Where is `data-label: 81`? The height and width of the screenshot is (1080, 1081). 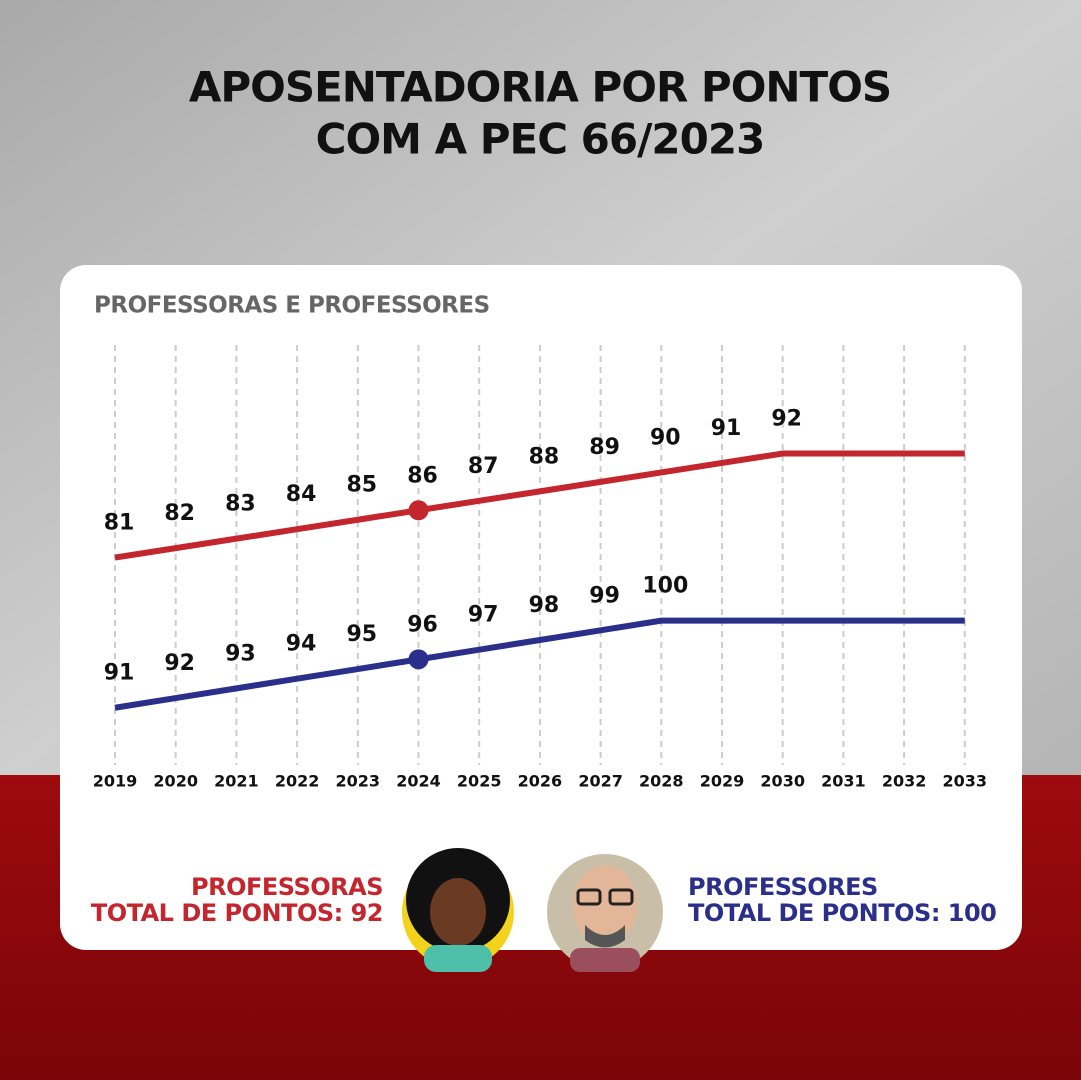 data-label: 81 is located at coordinates (119, 523).